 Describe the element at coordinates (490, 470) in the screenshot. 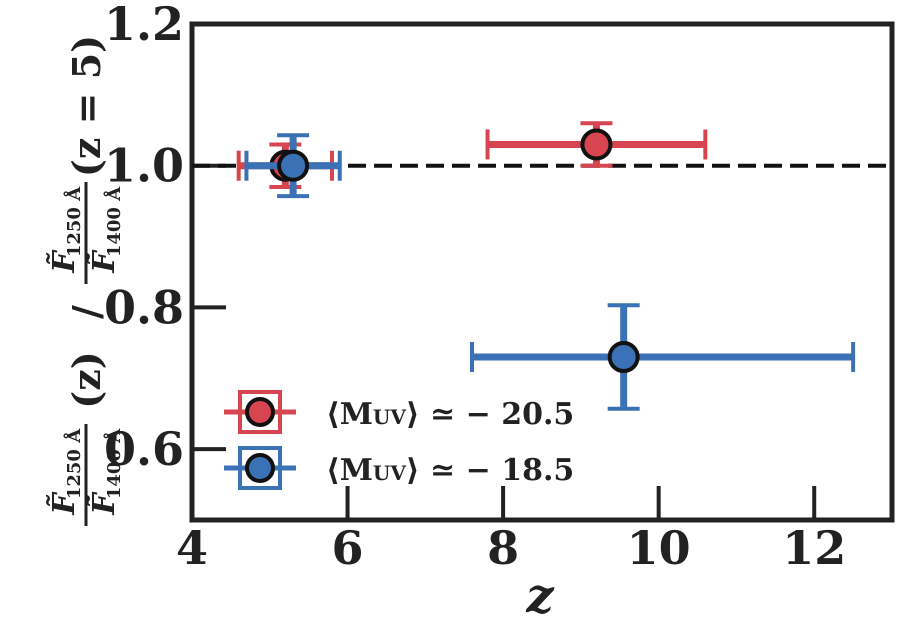

I see `legend-blue-rest: ⟩ ≃ − 18.5` at that location.